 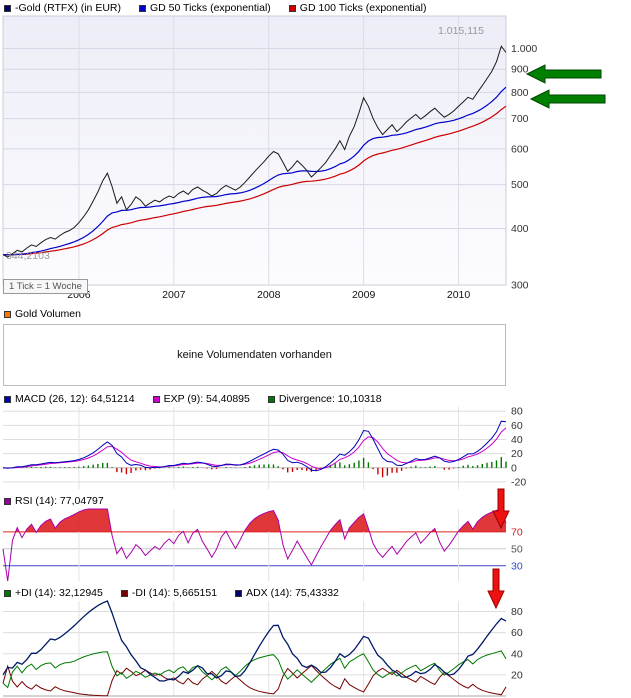 I want to click on adx-swatch-icon, so click(x=239, y=593).